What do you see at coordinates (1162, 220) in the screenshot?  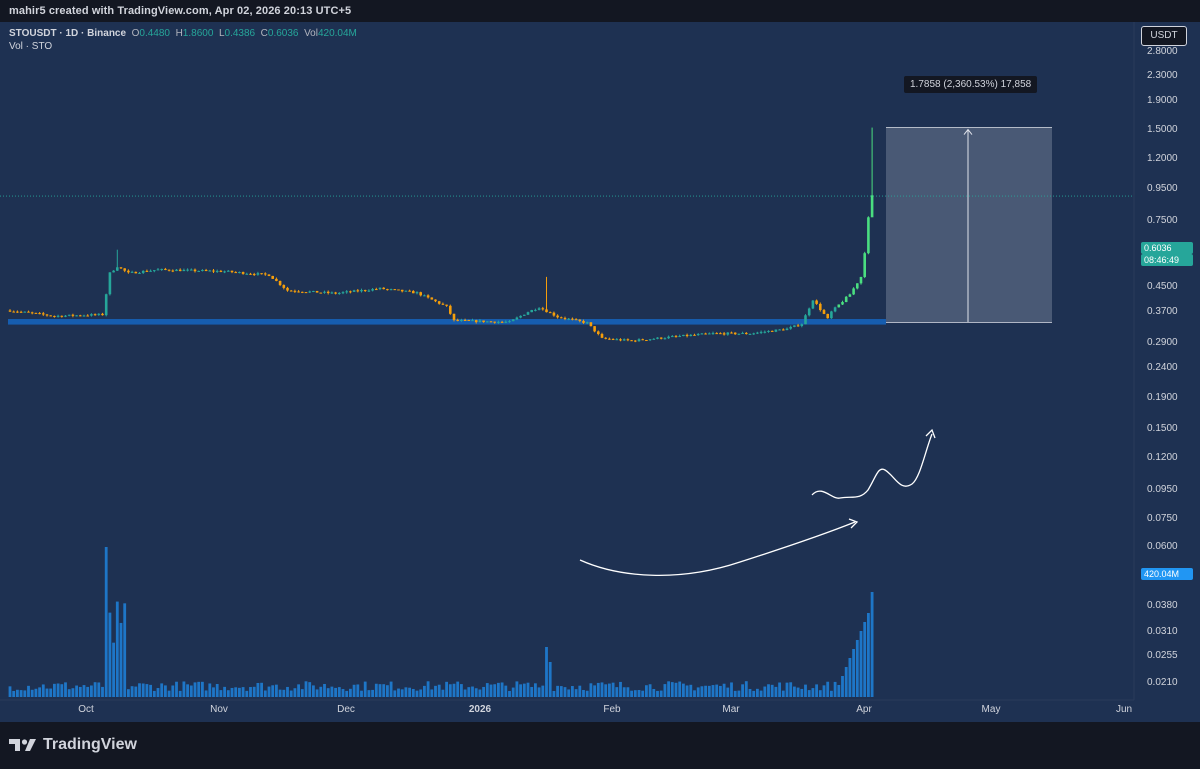 I see `price-tick-label: 0.7500` at bounding box center [1162, 220].